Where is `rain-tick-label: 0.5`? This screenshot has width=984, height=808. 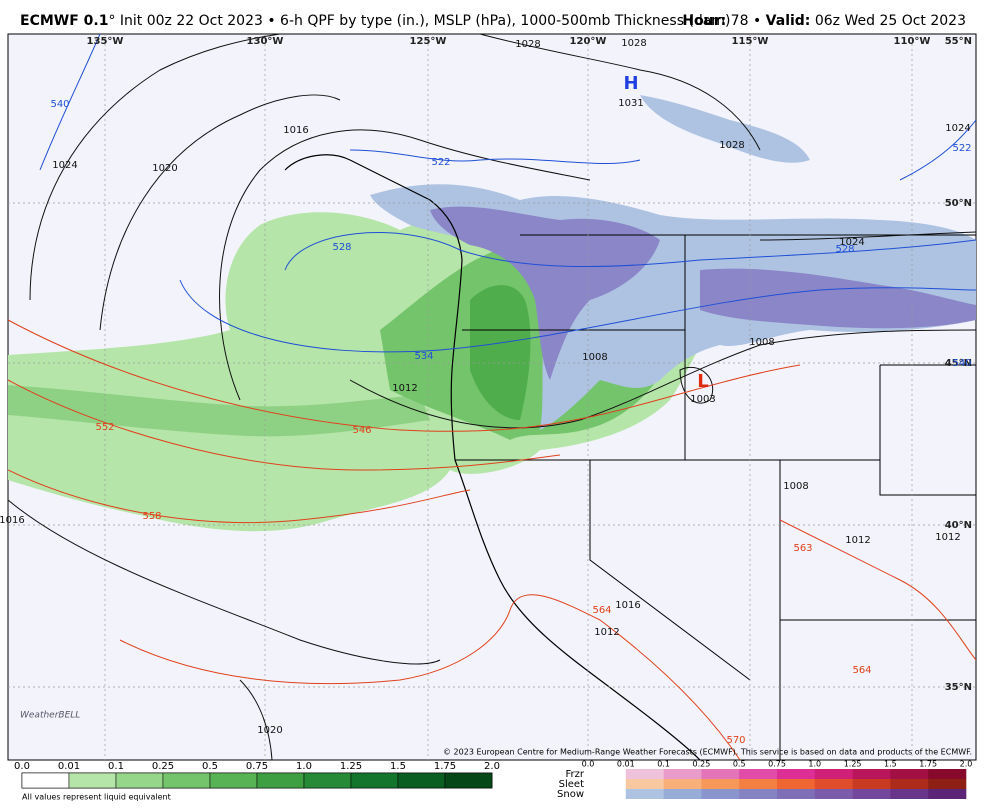 rain-tick-label: 0.5 is located at coordinates (210, 766).